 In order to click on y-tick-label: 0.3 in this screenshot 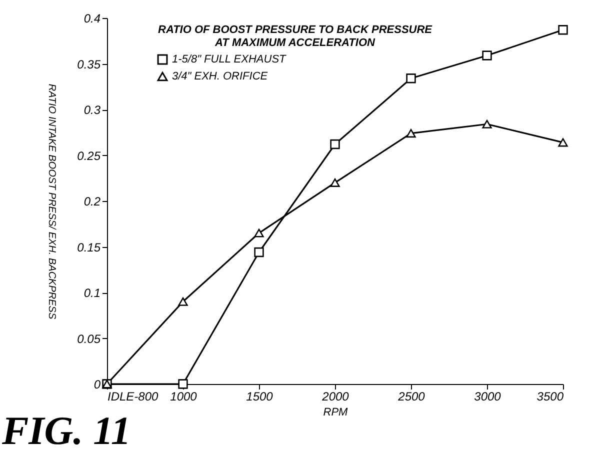, I will do `click(92, 110)`.